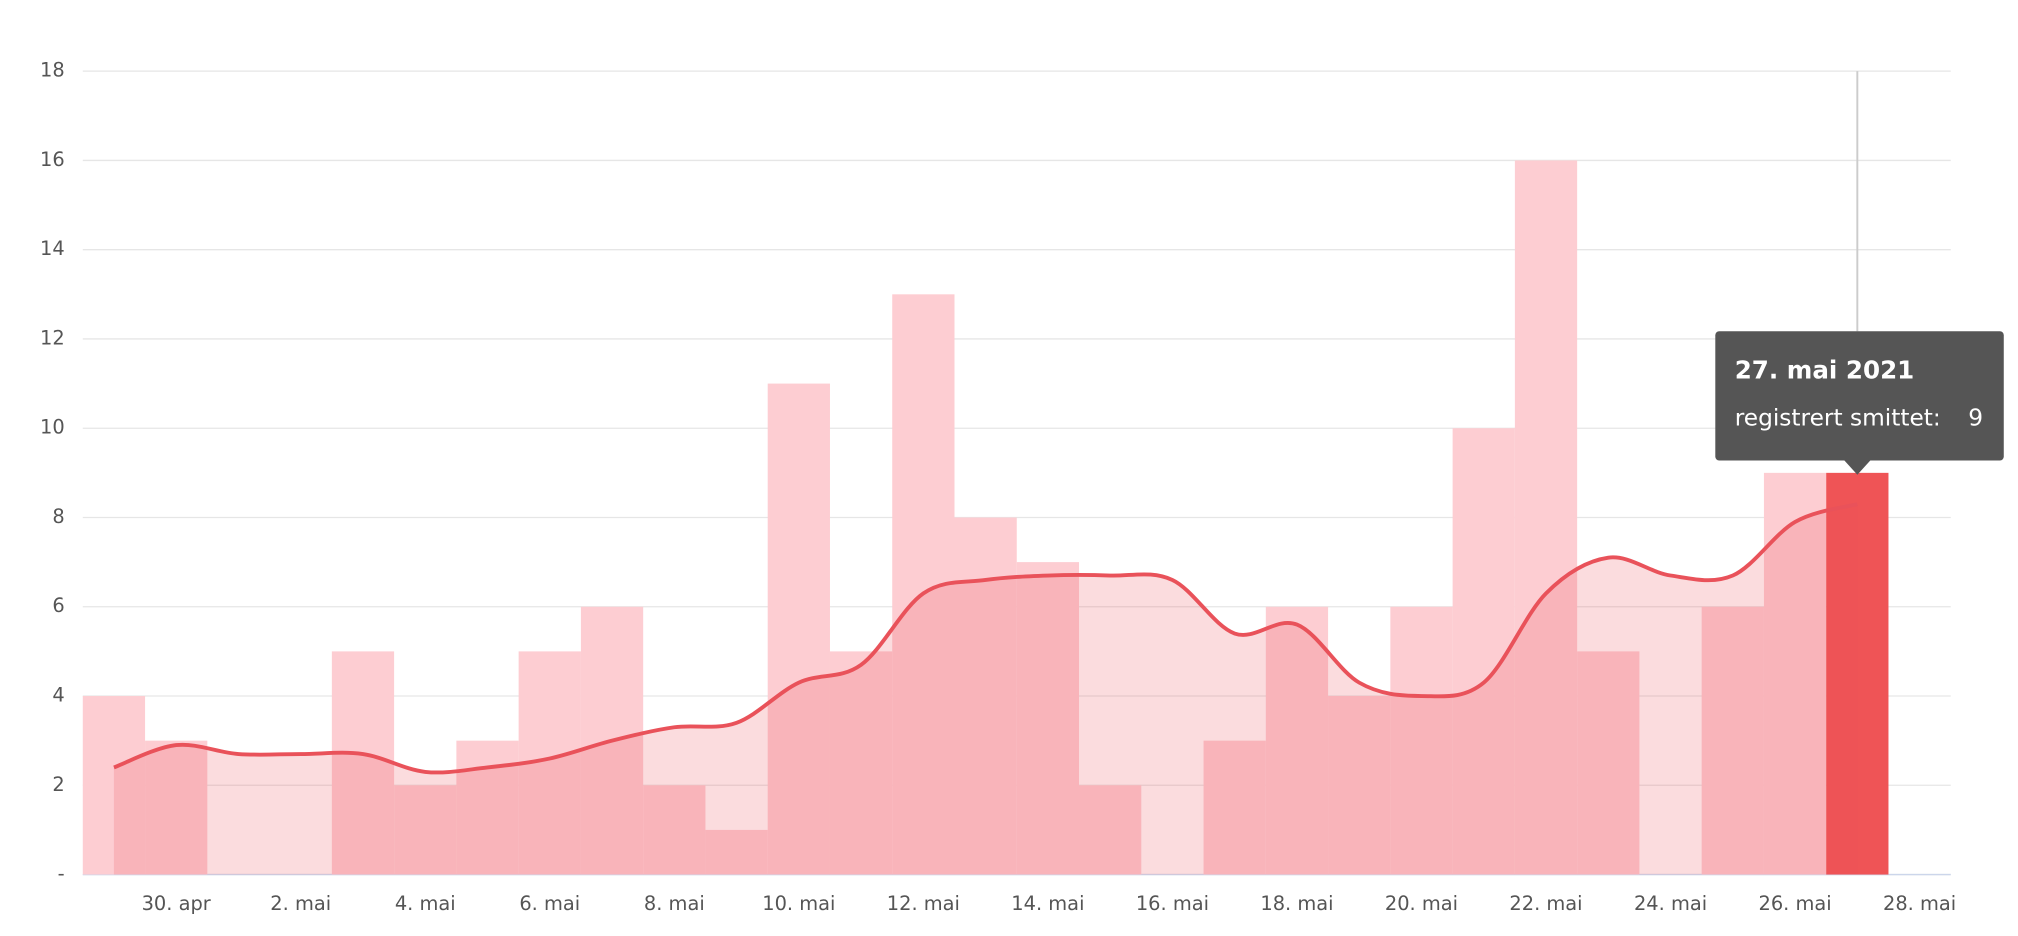 The image size is (2018, 936). Describe the element at coordinates (52, 159) in the screenshot. I see `y-tick-label: 16` at that location.